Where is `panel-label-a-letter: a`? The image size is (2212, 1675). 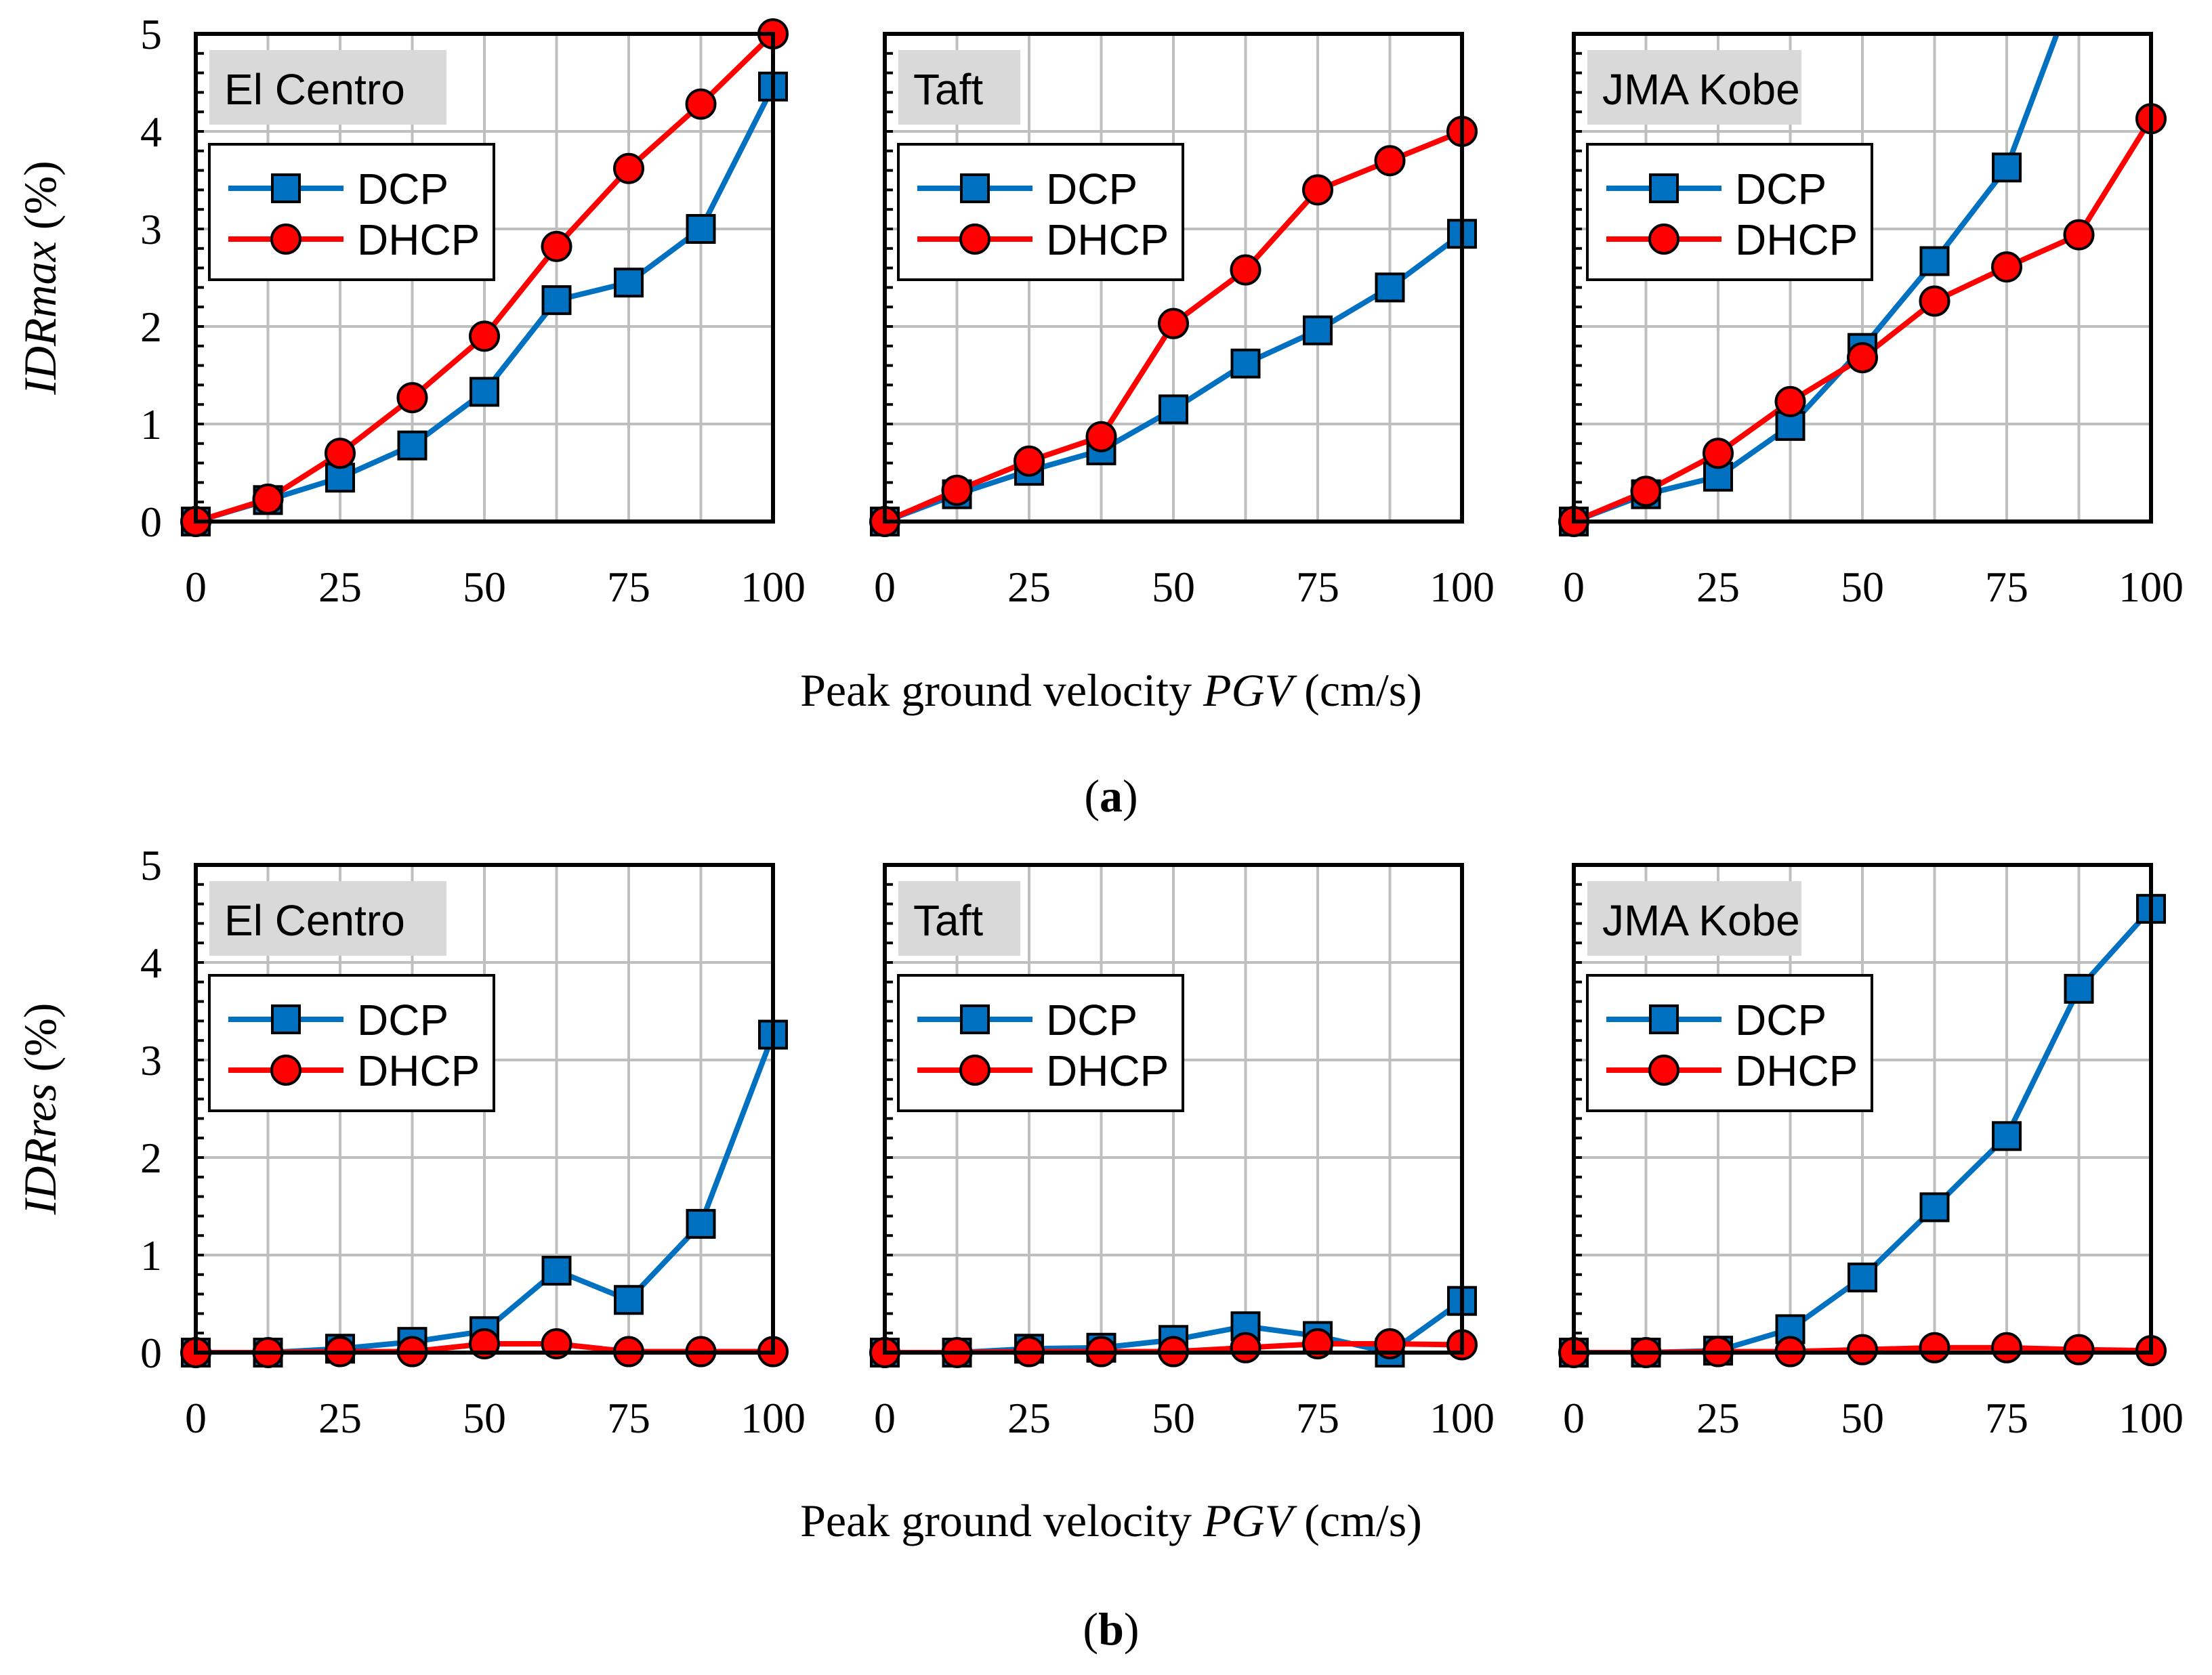 panel-label-a-letter: a is located at coordinates (1111, 796).